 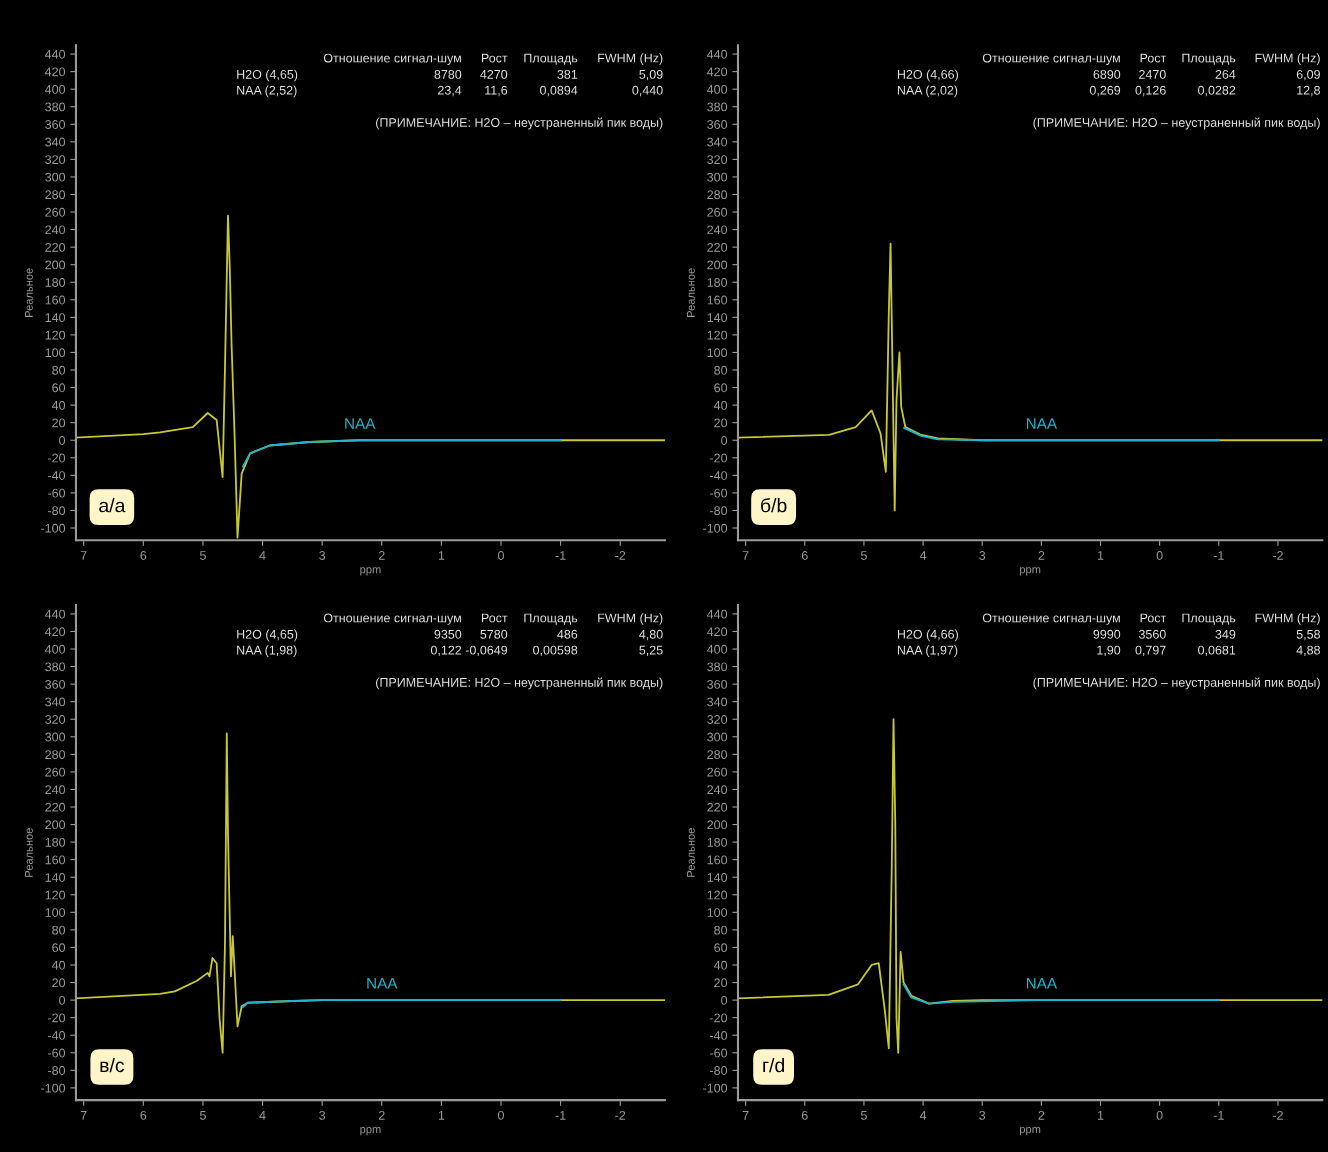 What do you see at coordinates (202, 1115) in the screenshot?
I see `x-tick-label: 5` at bounding box center [202, 1115].